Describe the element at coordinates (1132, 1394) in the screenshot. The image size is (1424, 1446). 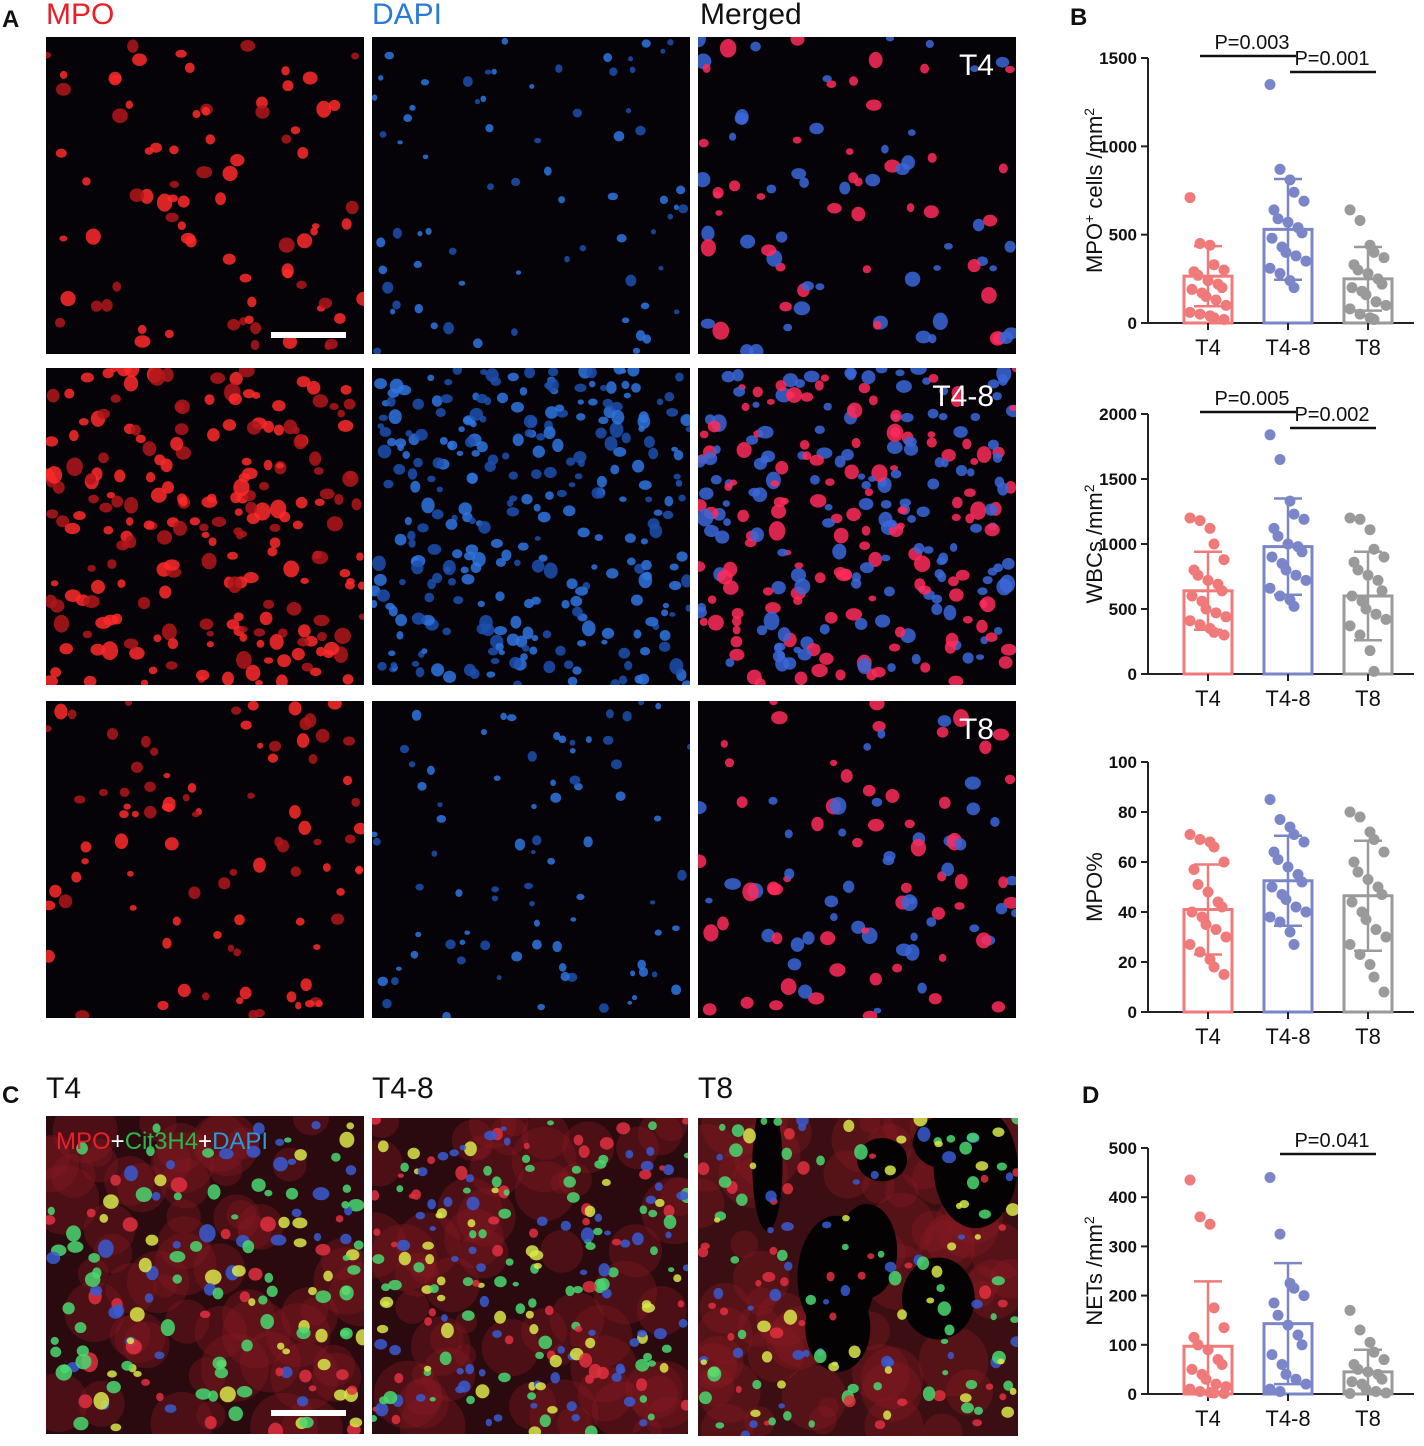
I see `y-tick-label: 0` at that location.